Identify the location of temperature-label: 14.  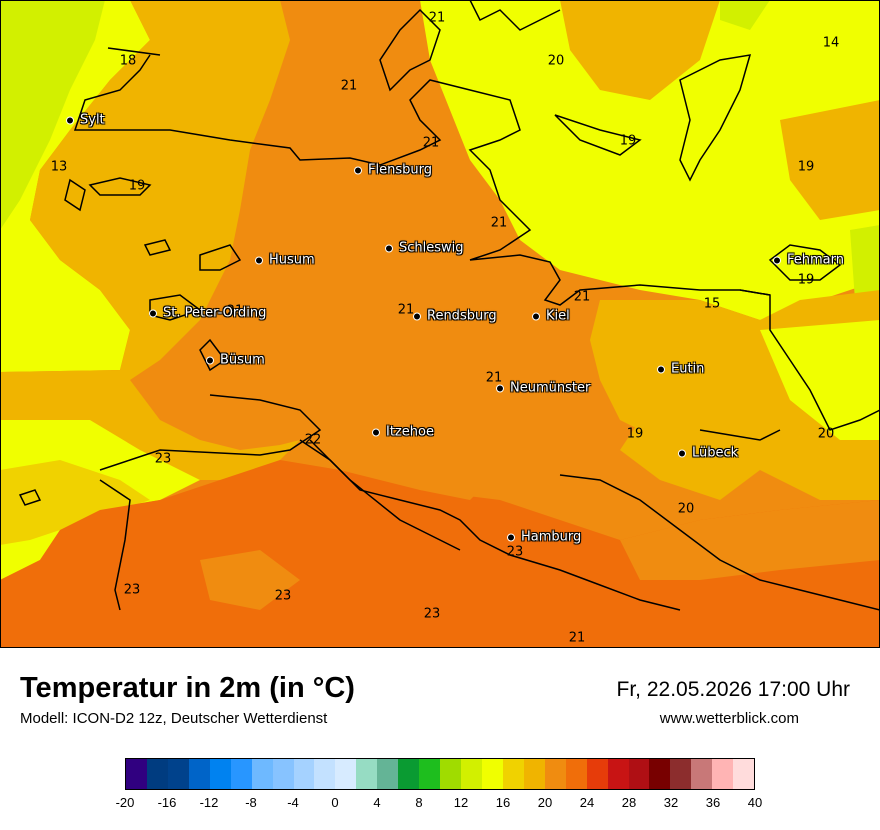
(831, 43).